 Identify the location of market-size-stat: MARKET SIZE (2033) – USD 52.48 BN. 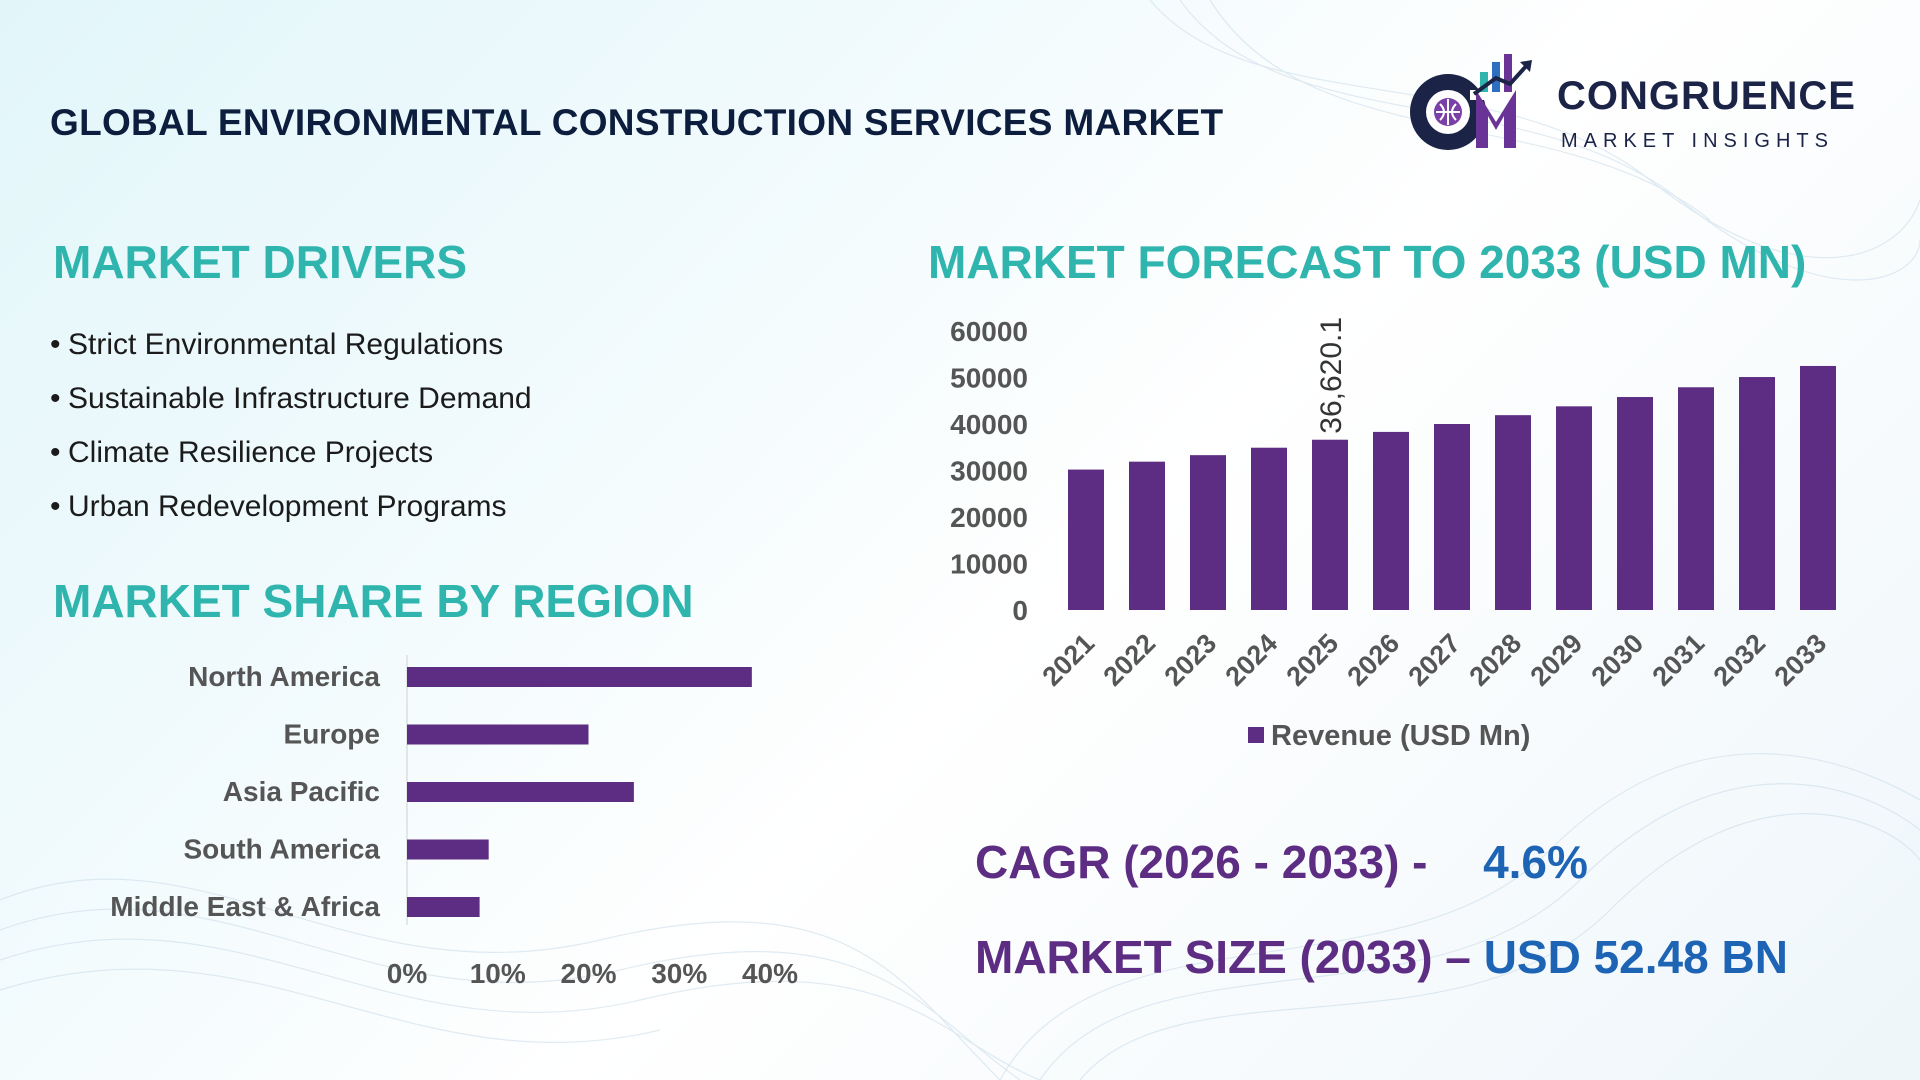
(1381, 957).